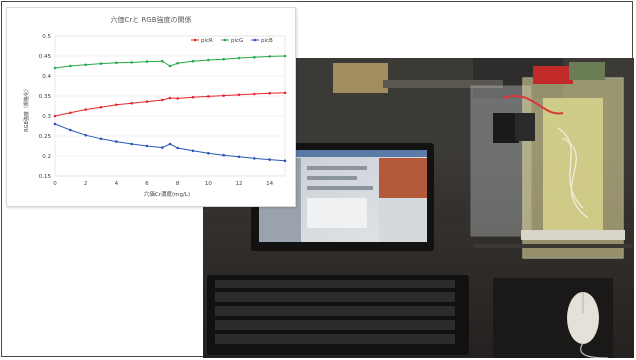  Describe the element at coordinates (583, 318) in the screenshot. I see `mouse` at that location.